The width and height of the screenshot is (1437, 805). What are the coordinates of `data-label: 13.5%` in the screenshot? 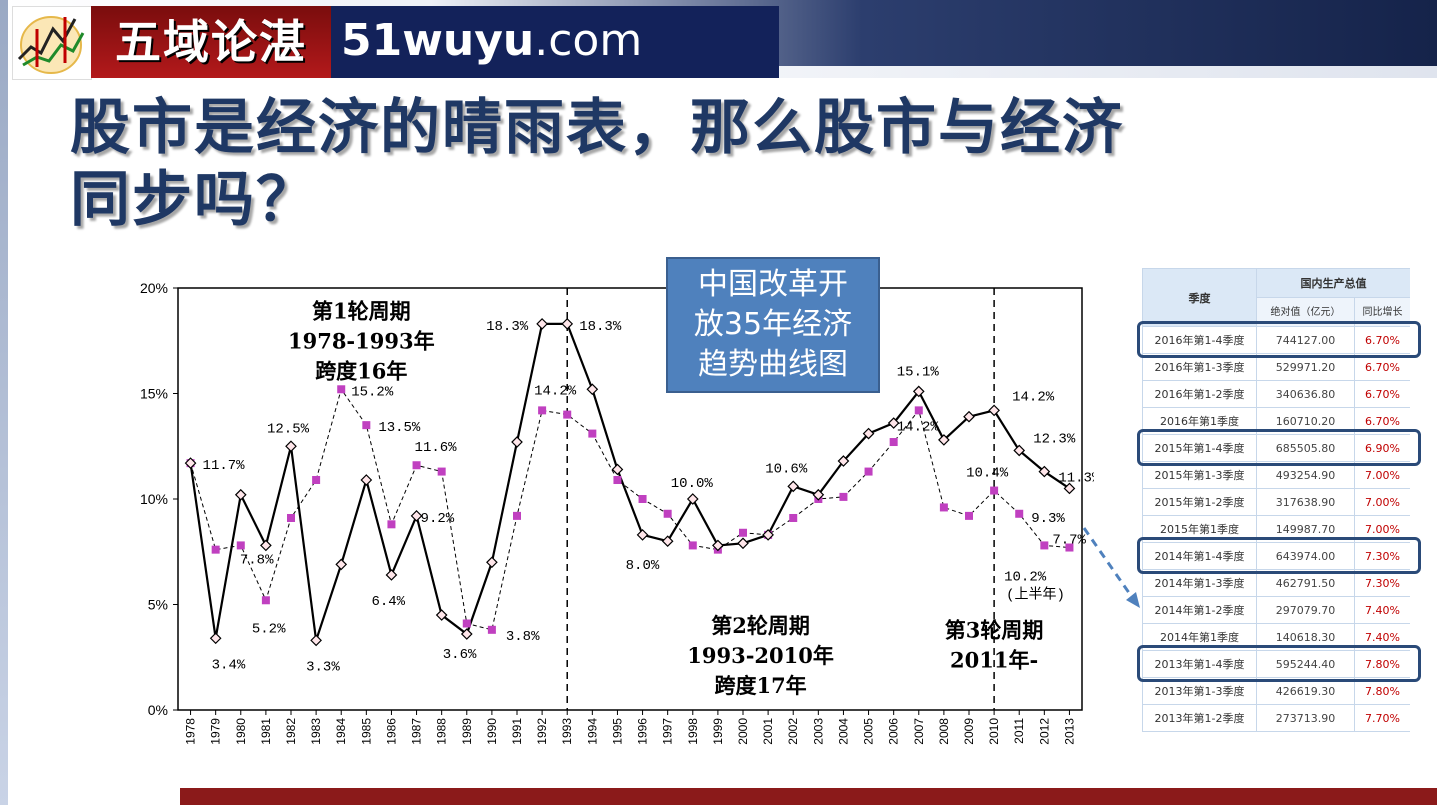 It's located at (399, 428).